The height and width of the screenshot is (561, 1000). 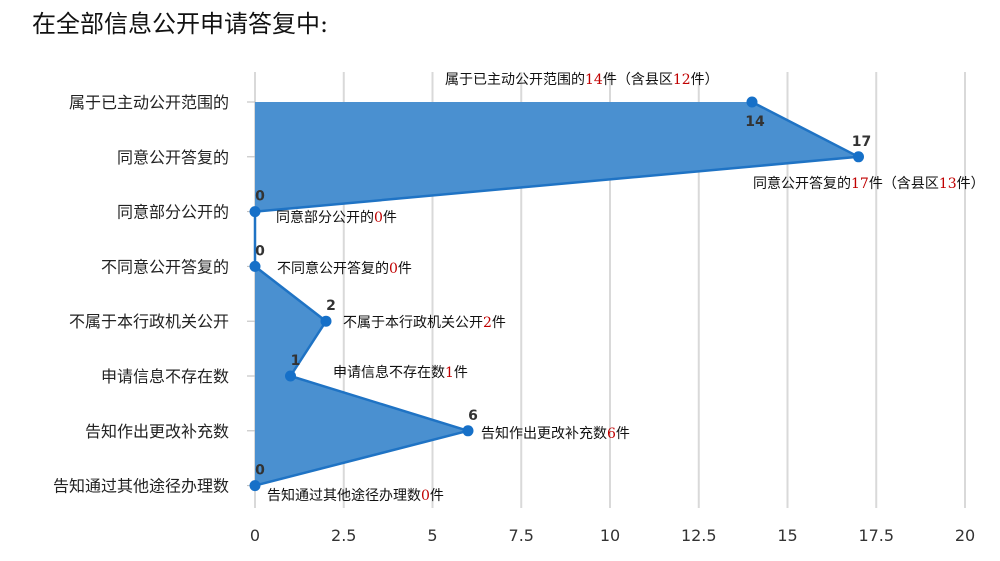 I want to click on x-tick-label: 5, so click(x=432, y=535).